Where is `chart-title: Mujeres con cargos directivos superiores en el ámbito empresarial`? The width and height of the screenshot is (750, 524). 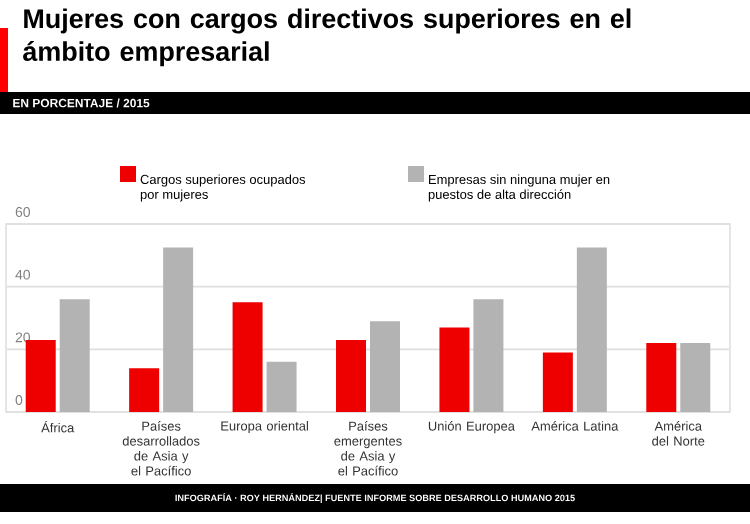
chart-title: Mujeres con cargos directivos superiores en el ámbito empresarial is located at coordinates (327, 37).